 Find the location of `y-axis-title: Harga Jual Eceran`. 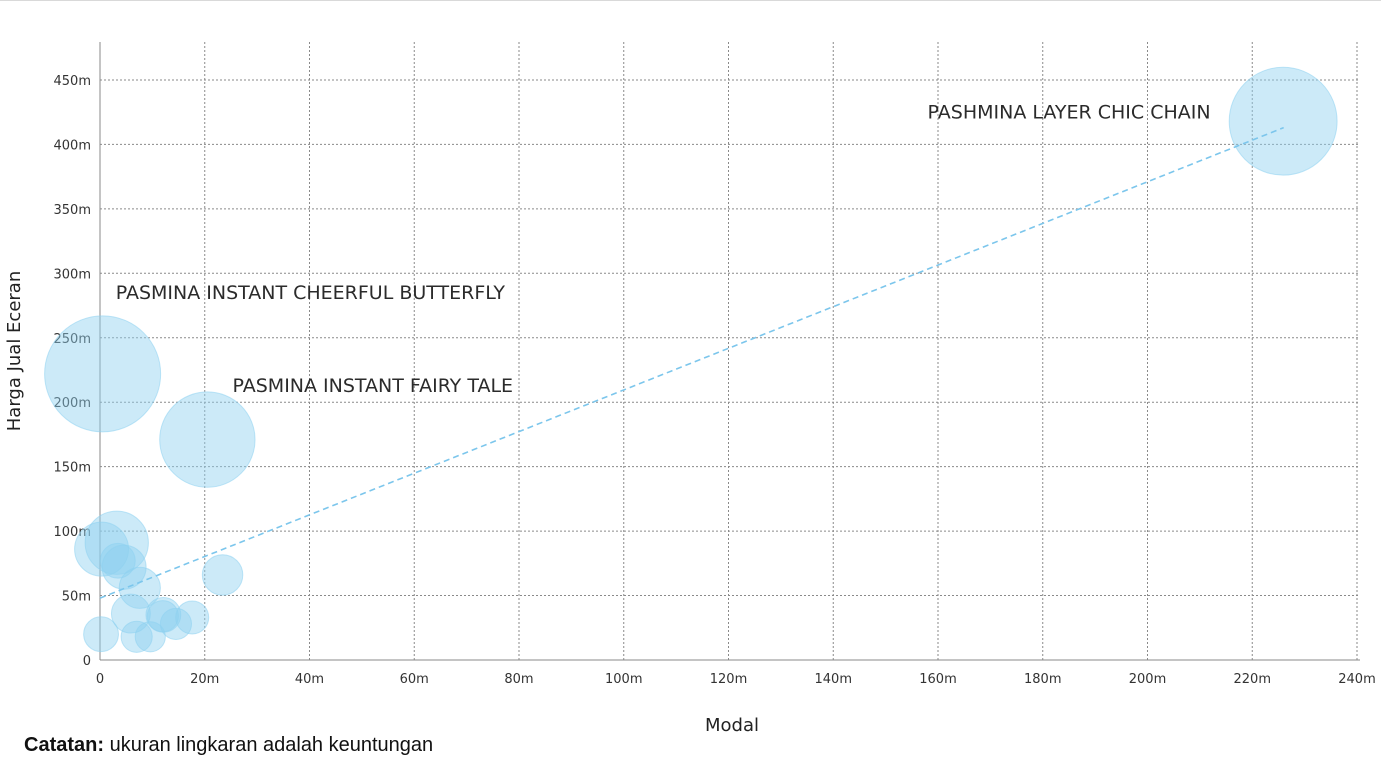

y-axis-title: Harga Jual Eceran is located at coordinates (14, 351).